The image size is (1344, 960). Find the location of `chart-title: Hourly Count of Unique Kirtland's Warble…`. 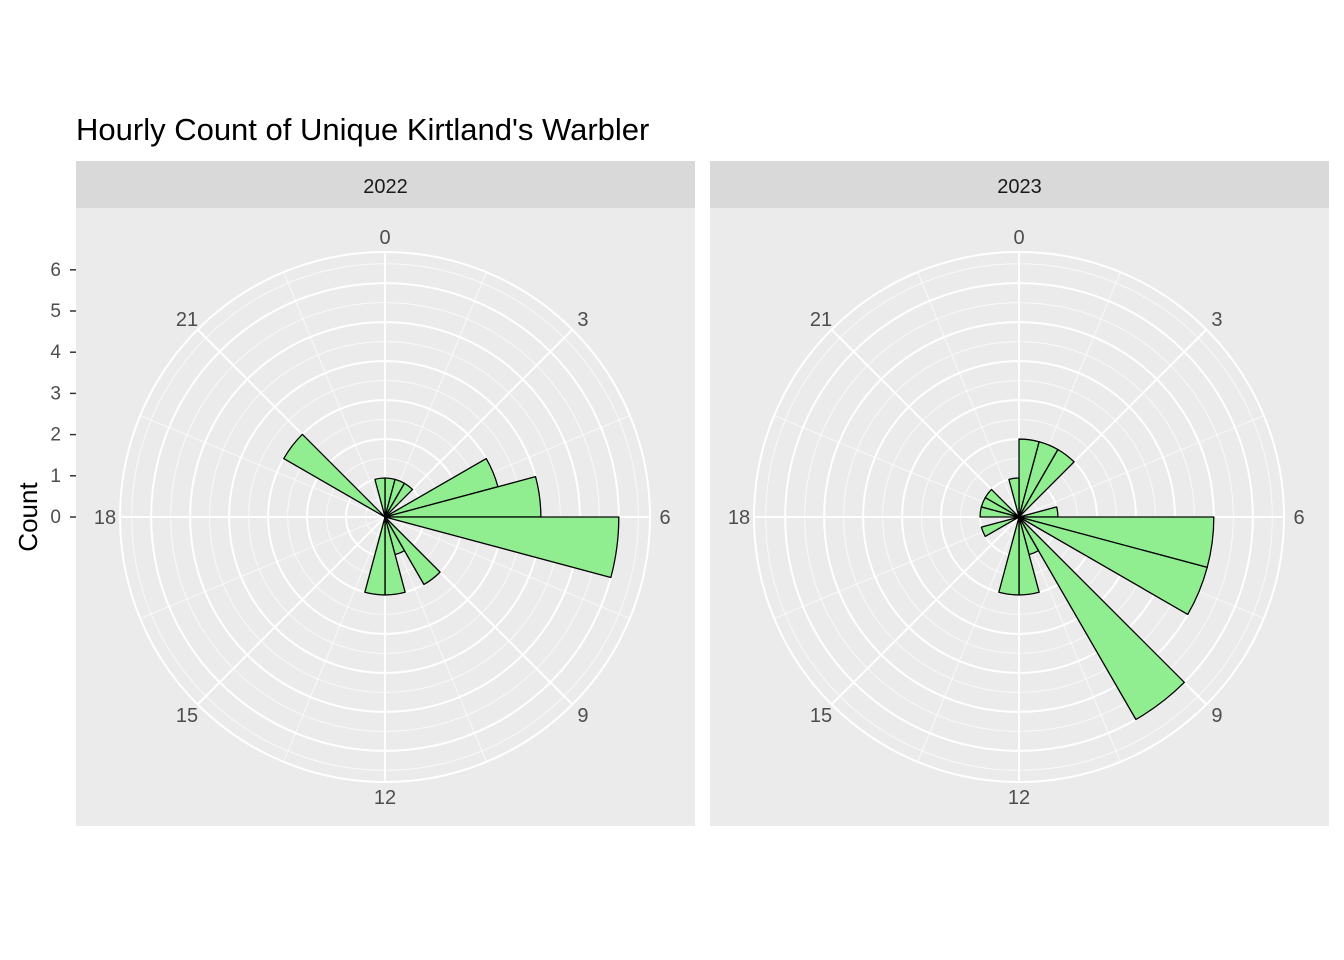

chart-title: Hourly Count of Unique Kirtland's Warble… is located at coordinates (362, 129).